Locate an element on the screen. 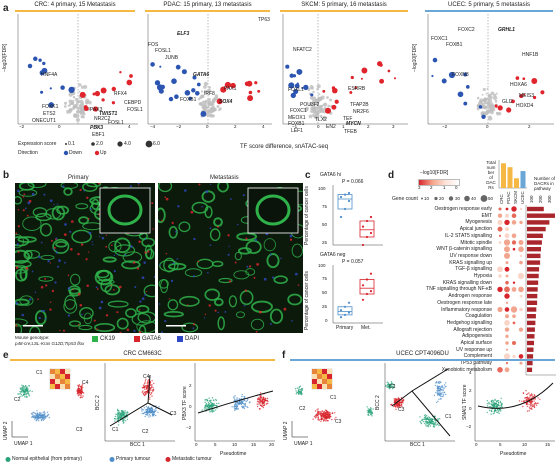 The width and height of the screenshot is (558, 466). gene-count-dot is located at coordinates (484, 198).